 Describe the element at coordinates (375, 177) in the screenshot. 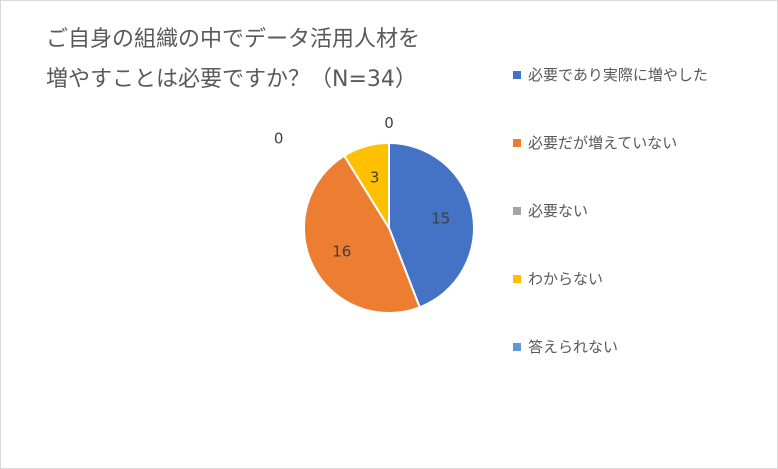

I see `data-label-3: 3` at that location.